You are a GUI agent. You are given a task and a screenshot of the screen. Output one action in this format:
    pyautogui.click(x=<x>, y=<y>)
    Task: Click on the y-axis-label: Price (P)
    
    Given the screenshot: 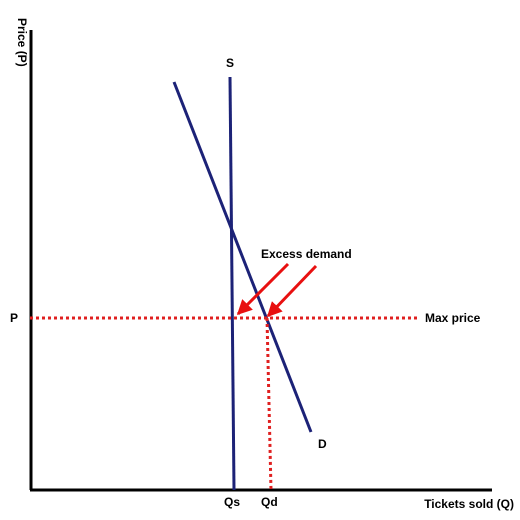 What is the action you would take?
    pyautogui.click(x=22, y=42)
    